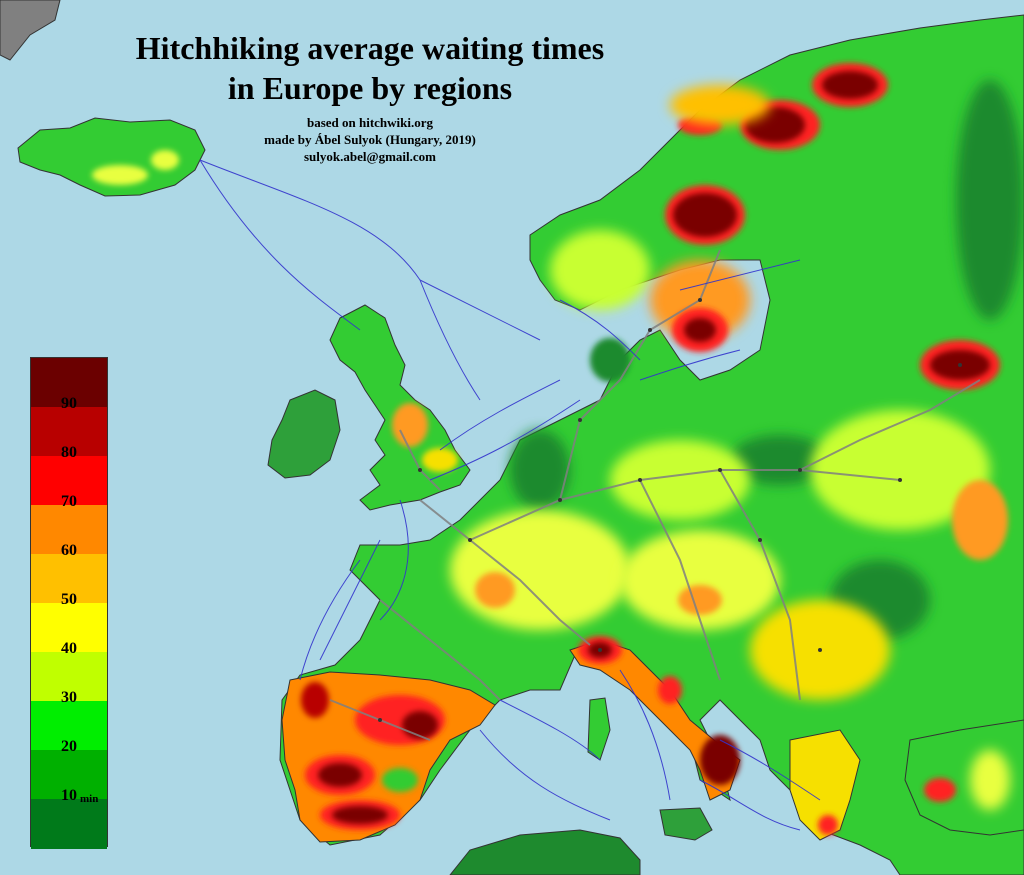 This screenshot has width=1024, height=875. I want to click on legend-label: 70, so click(69, 501).